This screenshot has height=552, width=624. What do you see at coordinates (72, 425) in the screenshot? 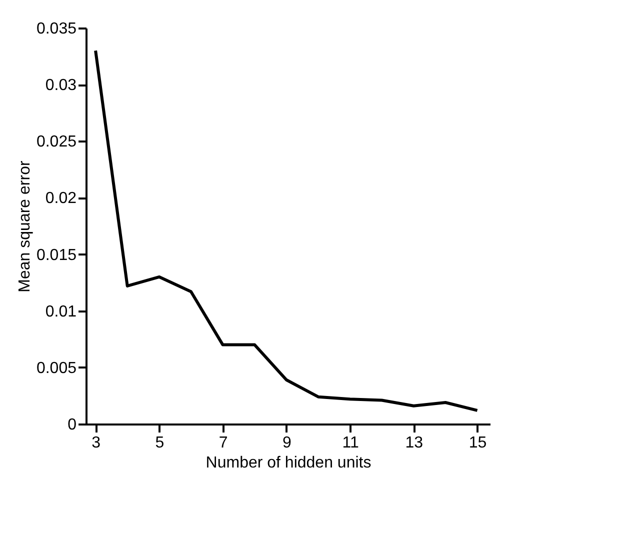
I see `y-tick-label: 0` at bounding box center [72, 425].